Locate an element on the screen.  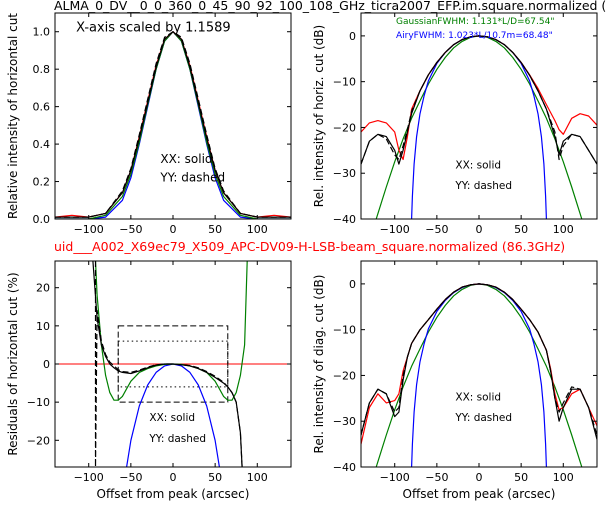
y-tick-label: 20 is located at coordinates (43, 288).